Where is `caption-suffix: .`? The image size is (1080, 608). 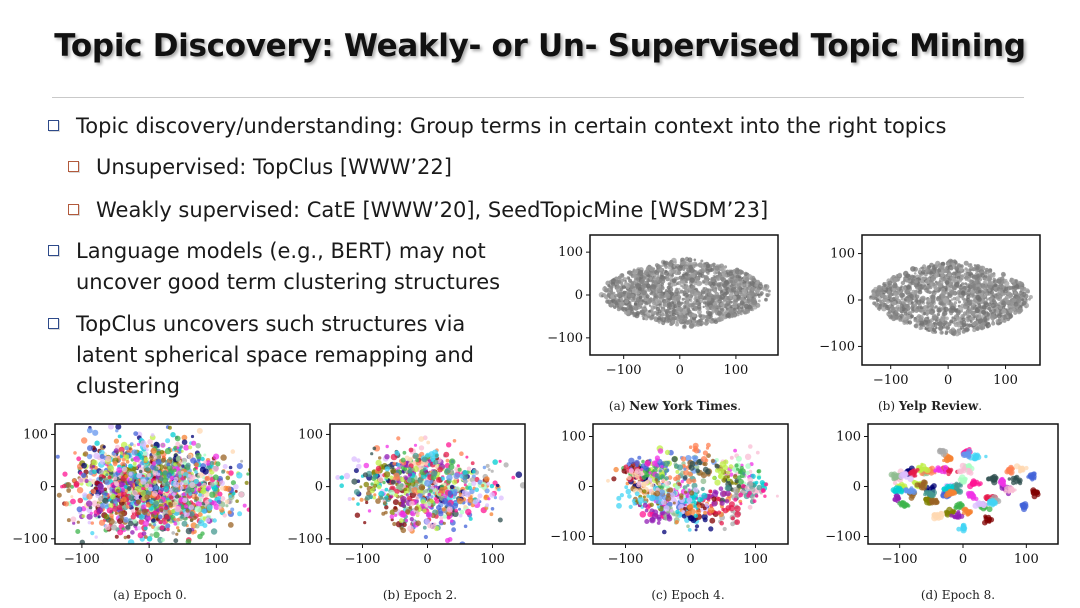 caption-suffix: . is located at coordinates (739, 406).